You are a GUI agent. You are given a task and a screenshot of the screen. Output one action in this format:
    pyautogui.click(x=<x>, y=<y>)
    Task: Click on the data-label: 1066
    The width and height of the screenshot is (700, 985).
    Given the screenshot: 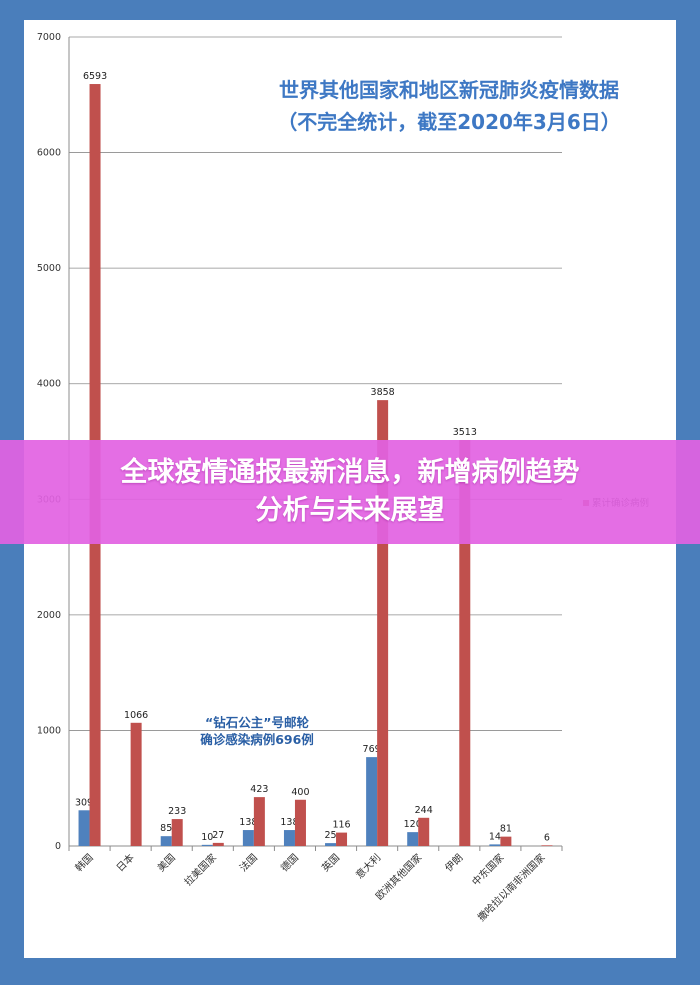 What is the action you would take?
    pyautogui.click(x=136, y=715)
    